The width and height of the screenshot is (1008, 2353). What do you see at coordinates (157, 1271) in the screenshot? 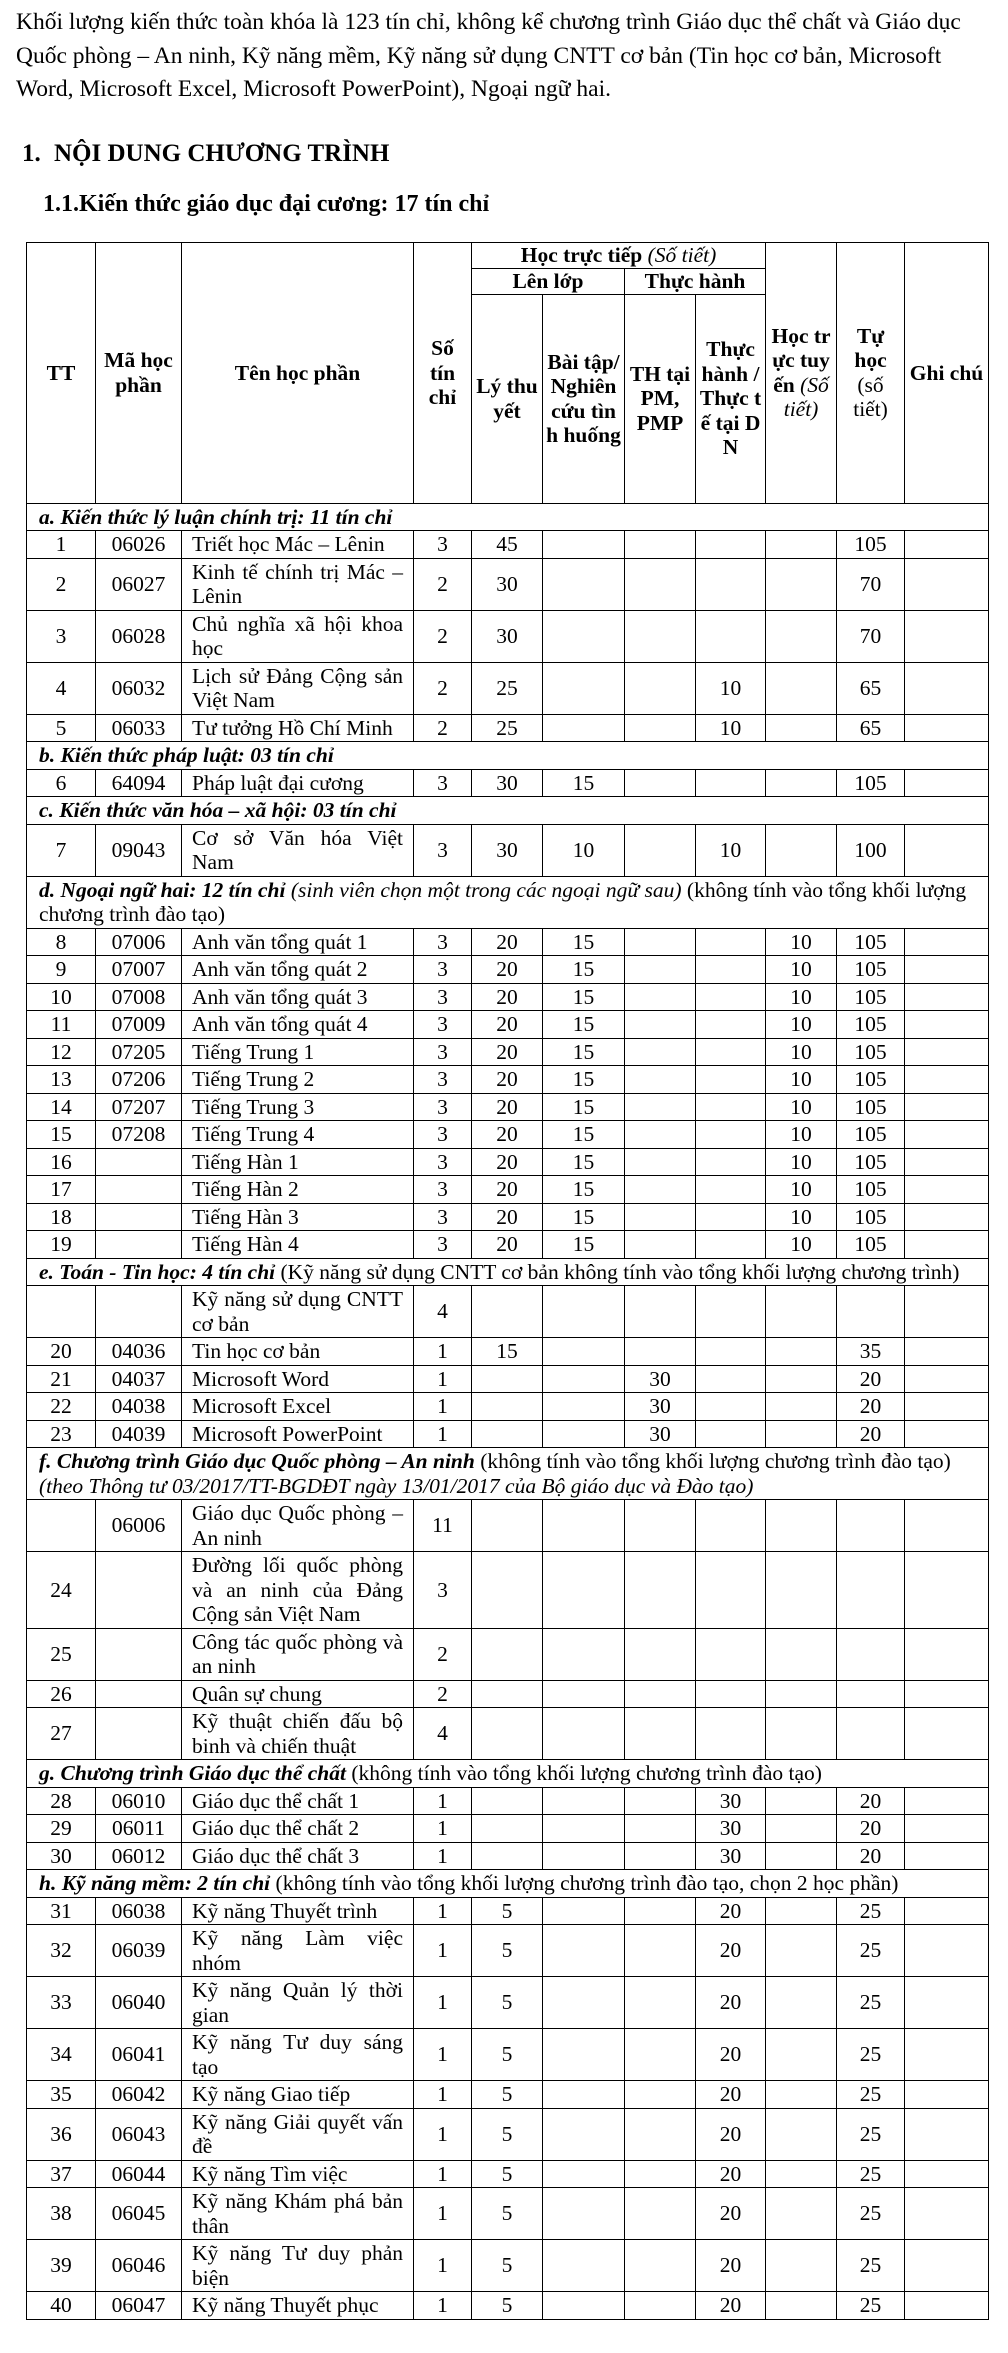
I see `section-title-part: e. Toán - Tin học: 4 tín chỉ` at bounding box center [157, 1271].